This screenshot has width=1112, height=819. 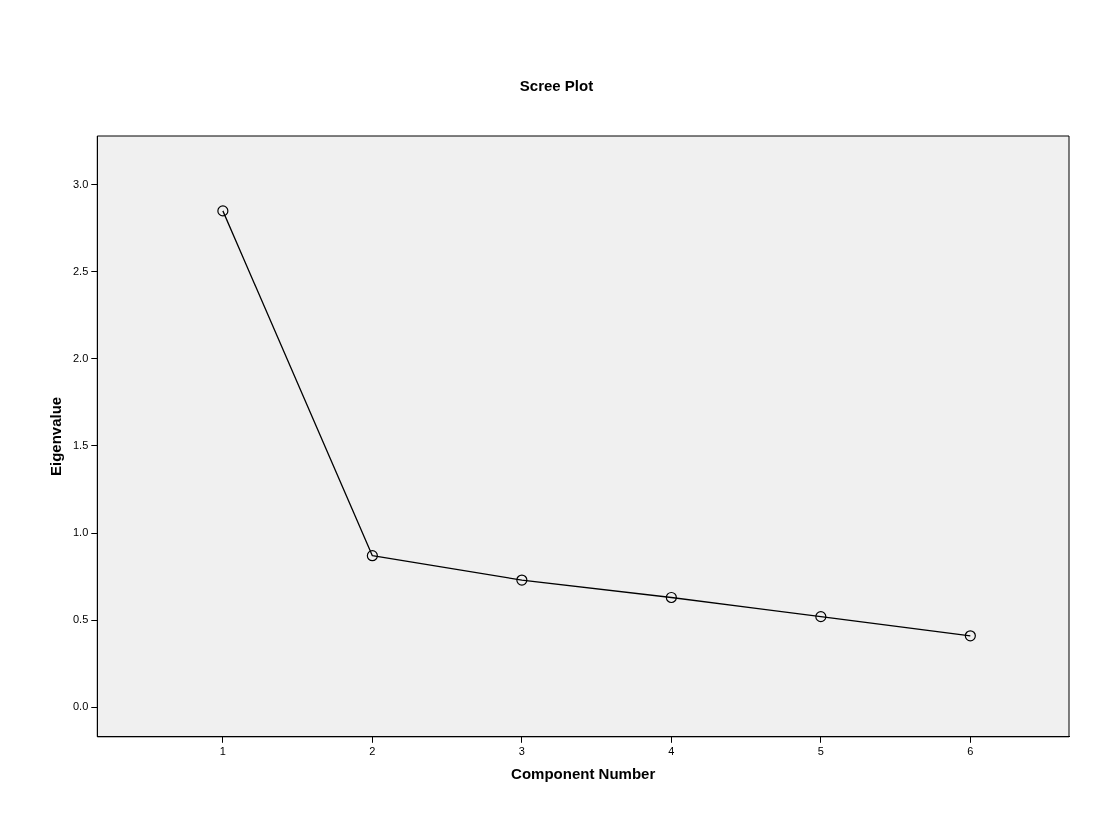 I want to click on x-tick-label: 1, so click(x=222, y=751).